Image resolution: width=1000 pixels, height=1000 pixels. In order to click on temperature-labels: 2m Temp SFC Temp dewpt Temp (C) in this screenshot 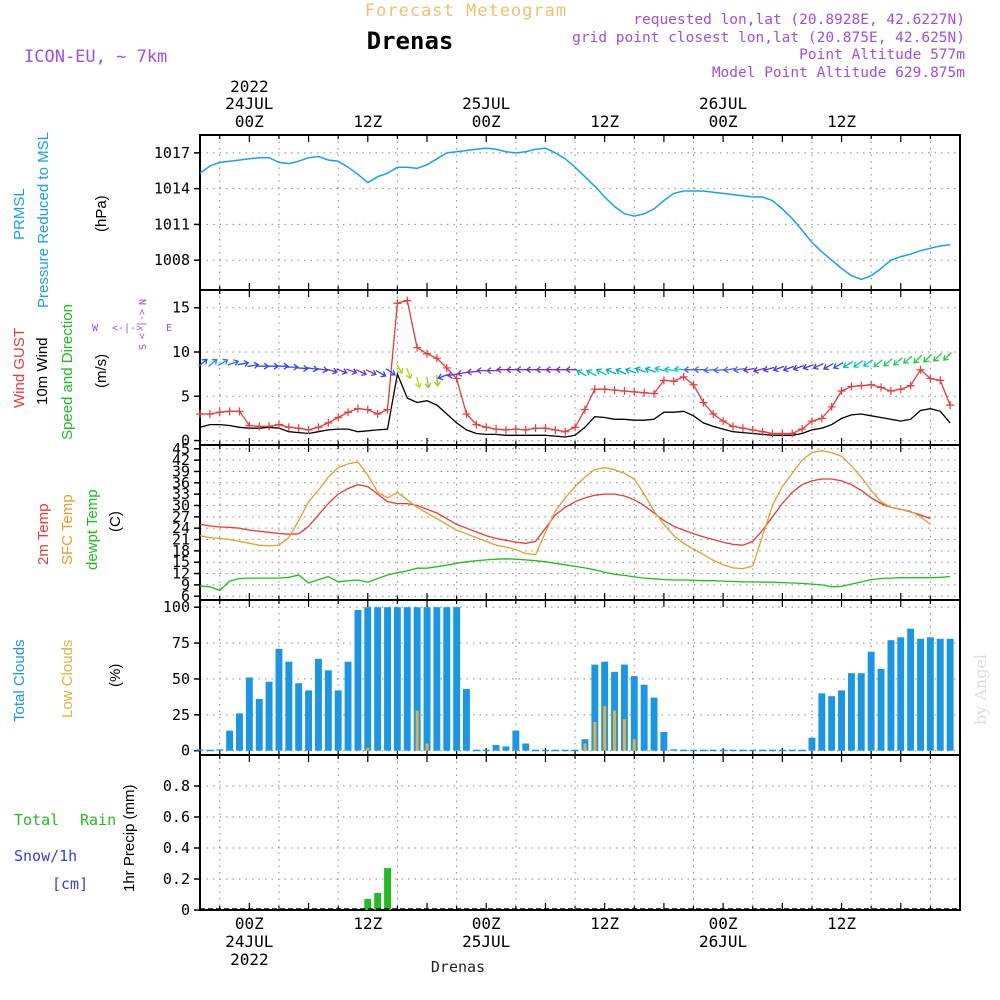, I will do `click(79, 529)`.